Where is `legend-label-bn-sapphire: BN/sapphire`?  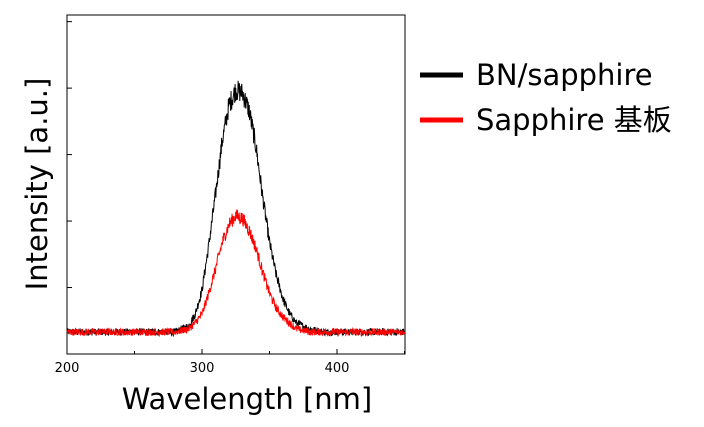 legend-label-bn-sapphire: BN/sapphire is located at coordinates (564, 75).